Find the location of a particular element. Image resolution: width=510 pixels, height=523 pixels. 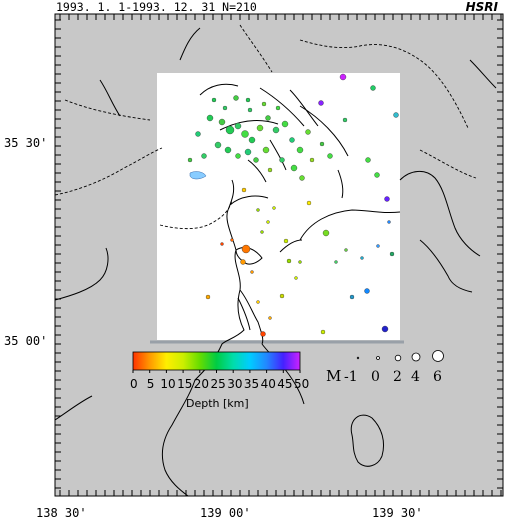

brand-label: HSRI is located at coordinates (481, 7).